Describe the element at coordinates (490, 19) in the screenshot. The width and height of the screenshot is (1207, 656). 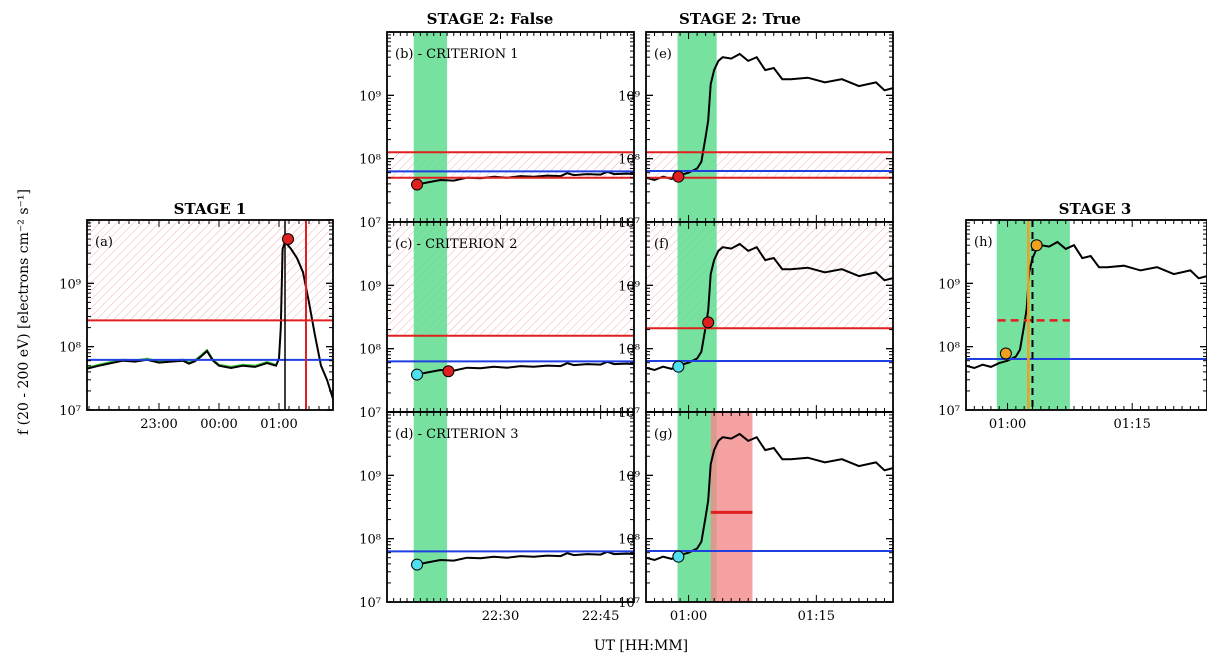
I see `title-stage2-false: STAGE 2: False` at that location.